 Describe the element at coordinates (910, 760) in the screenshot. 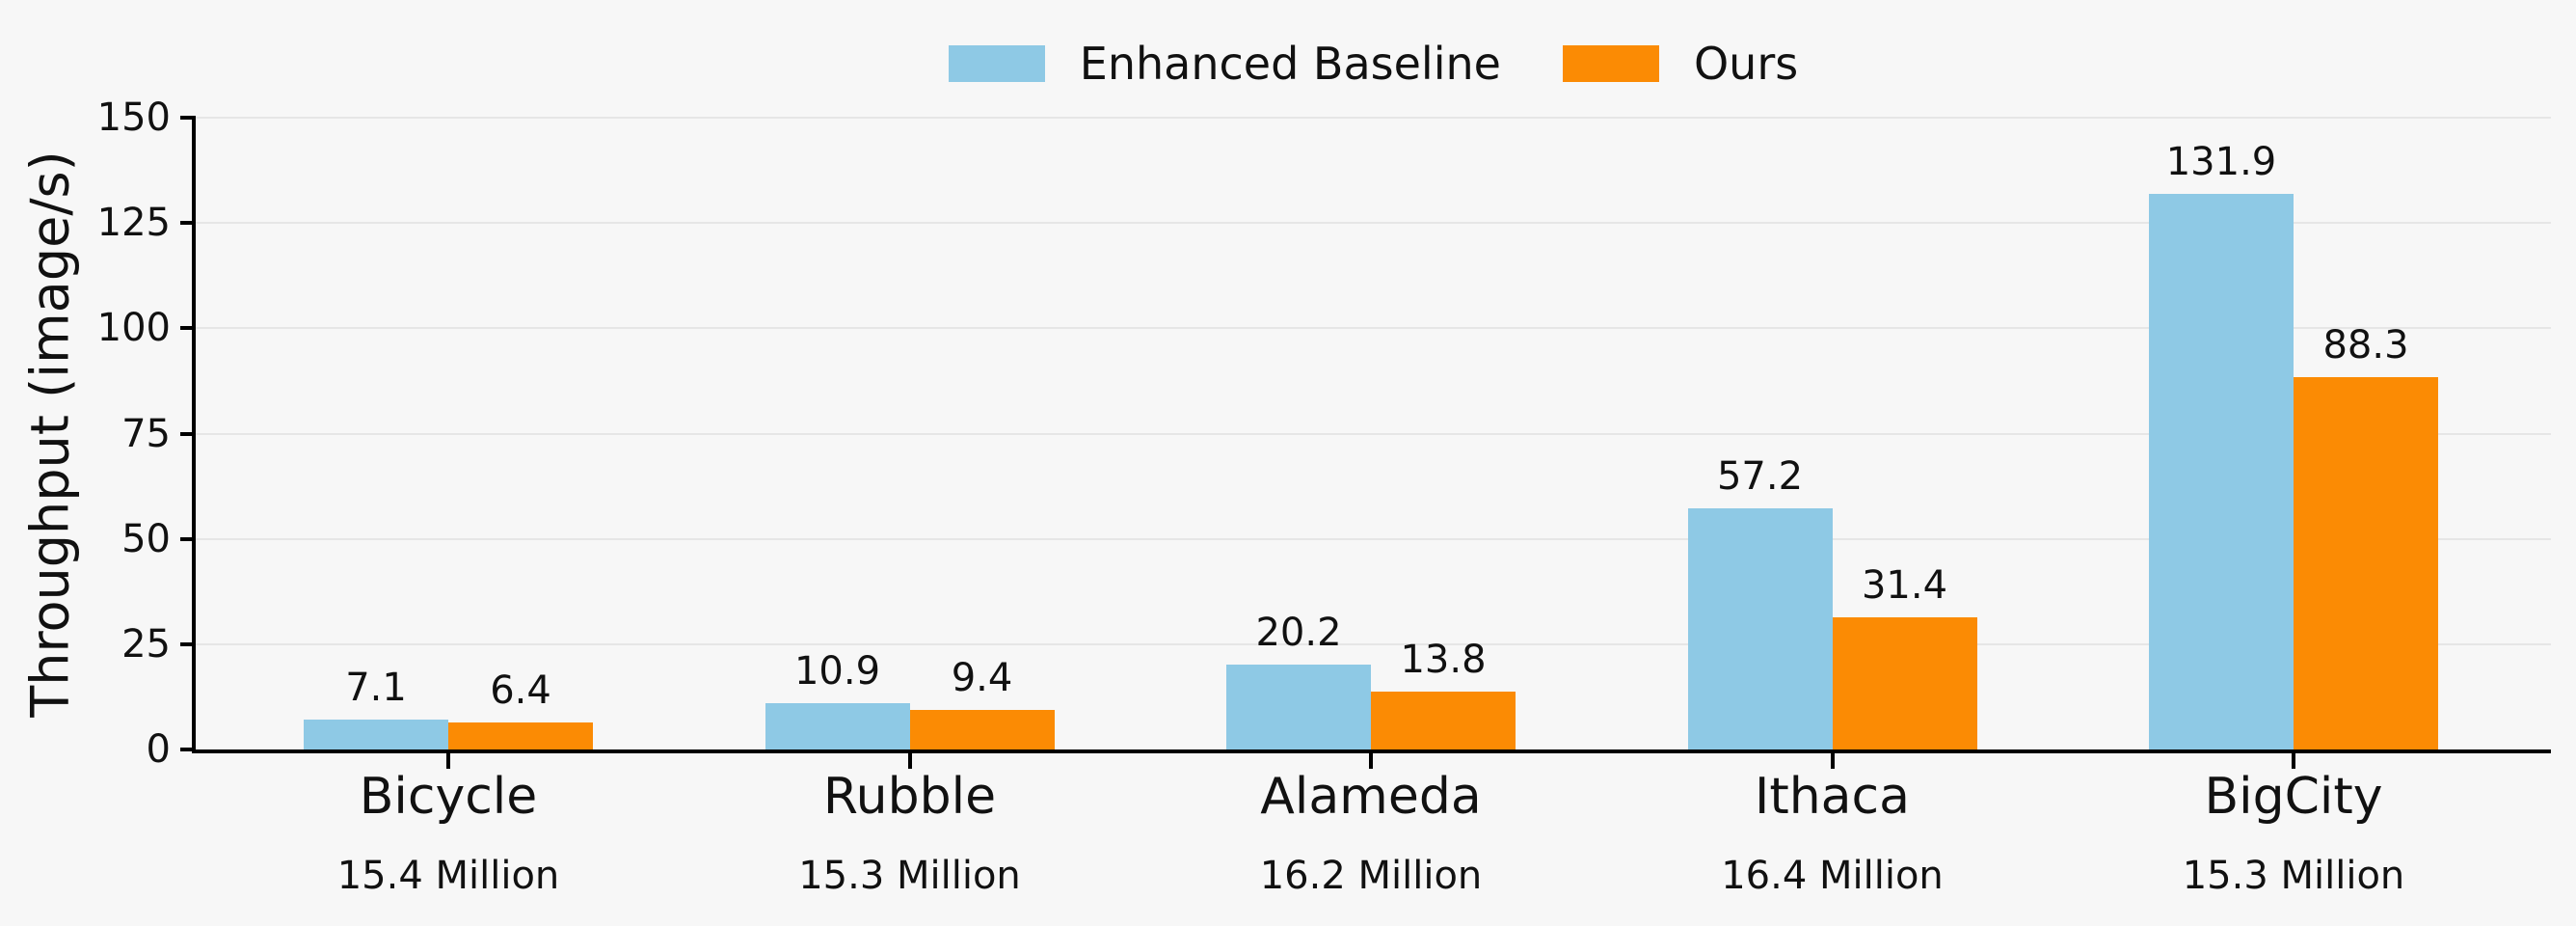

I see `x-tick-rubble` at that location.